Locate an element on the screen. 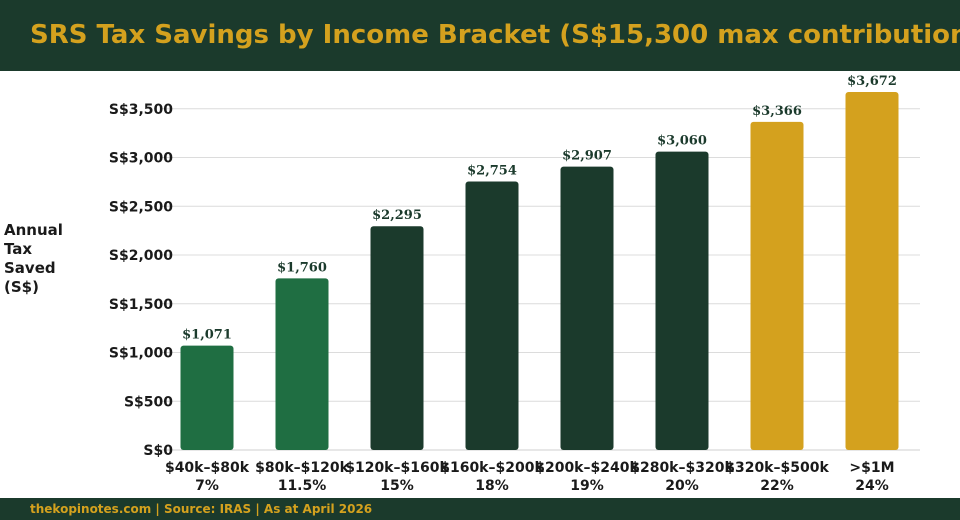  x-tick-rate-label: 20% is located at coordinates (682, 486).